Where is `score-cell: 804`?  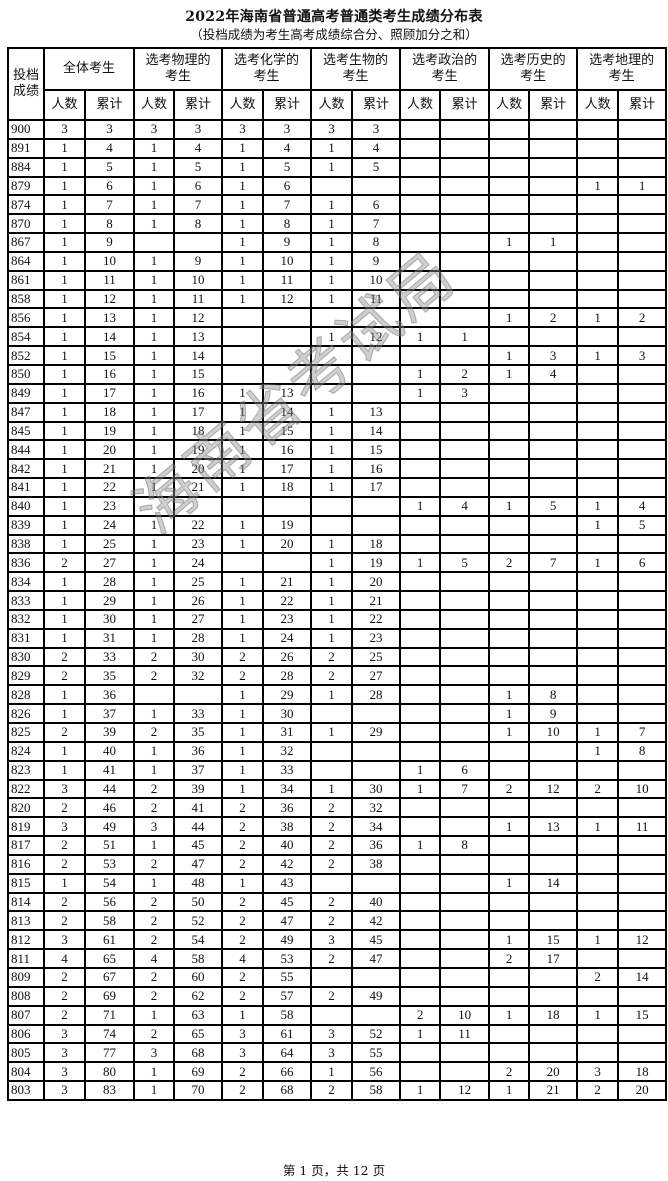 score-cell: 804 is located at coordinates (26, 1072).